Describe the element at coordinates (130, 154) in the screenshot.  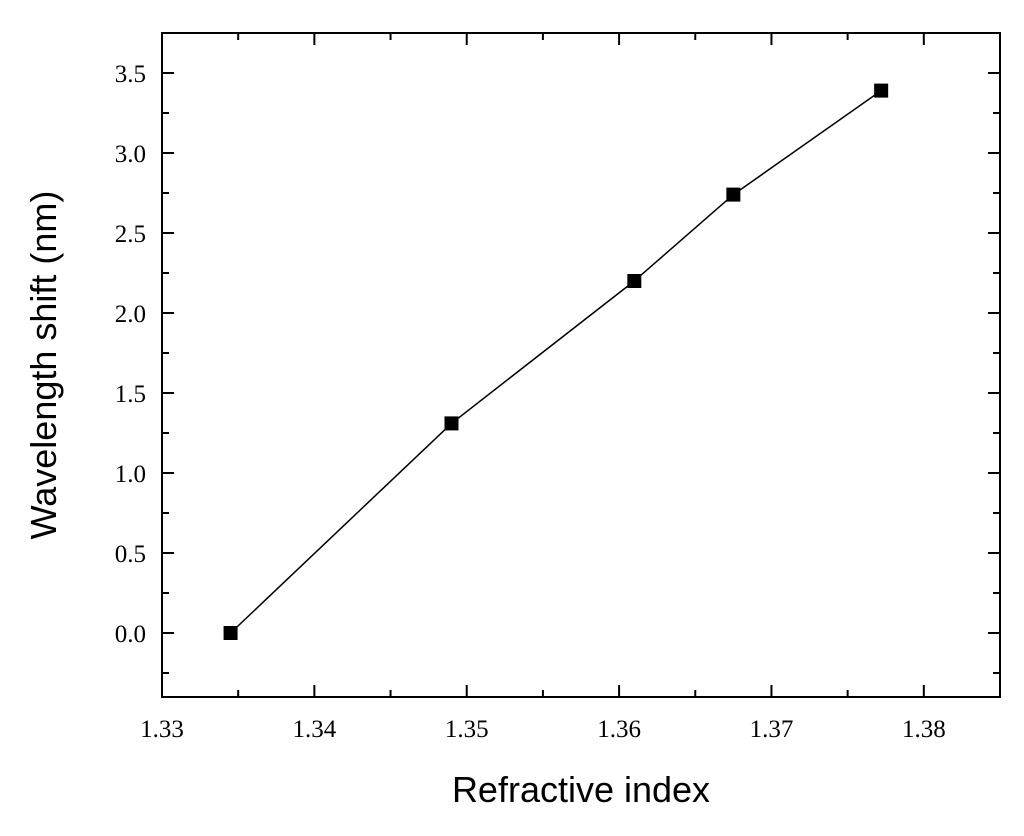
I see `y-tick-label: 3.0` at that location.